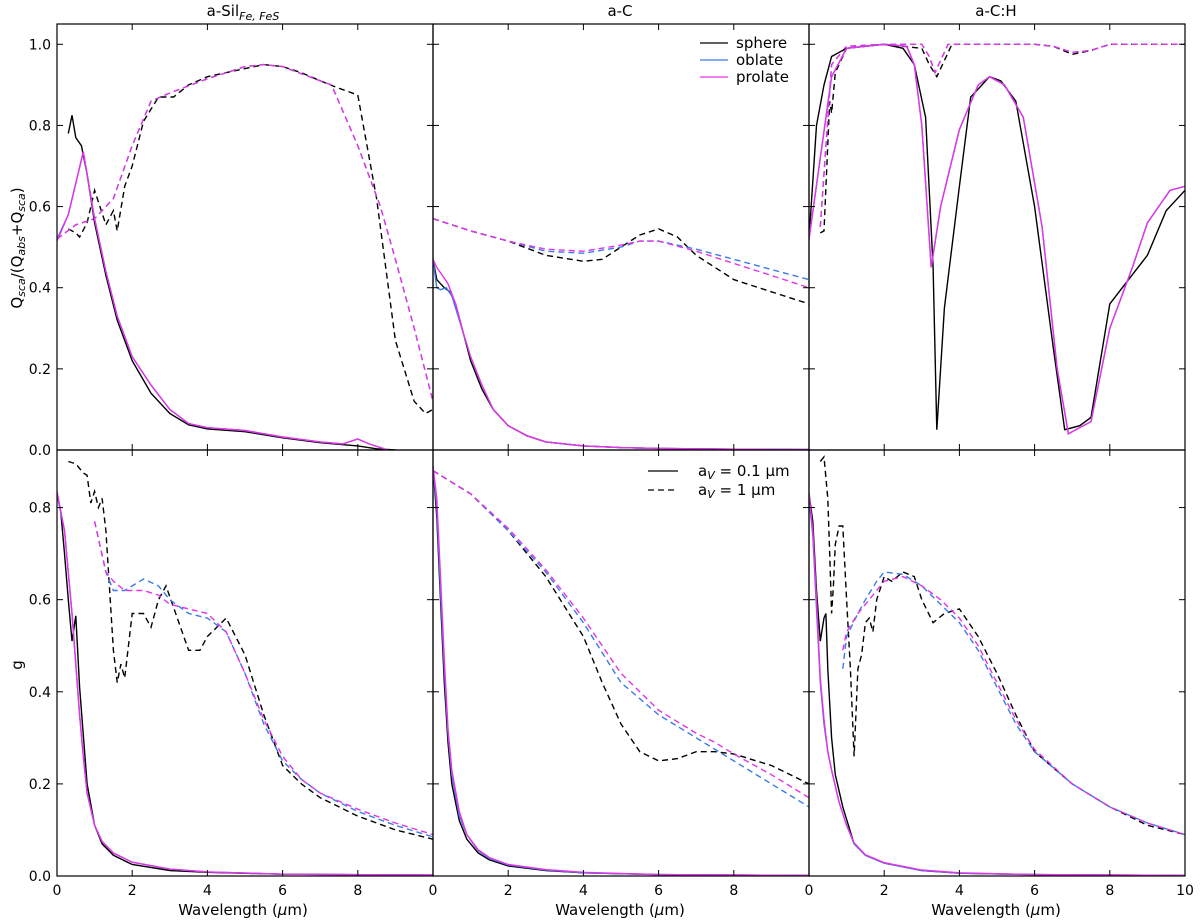 This screenshot has height=924, width=1200. I want to click on legend-label-oblate: oblate, so click(759, 60).